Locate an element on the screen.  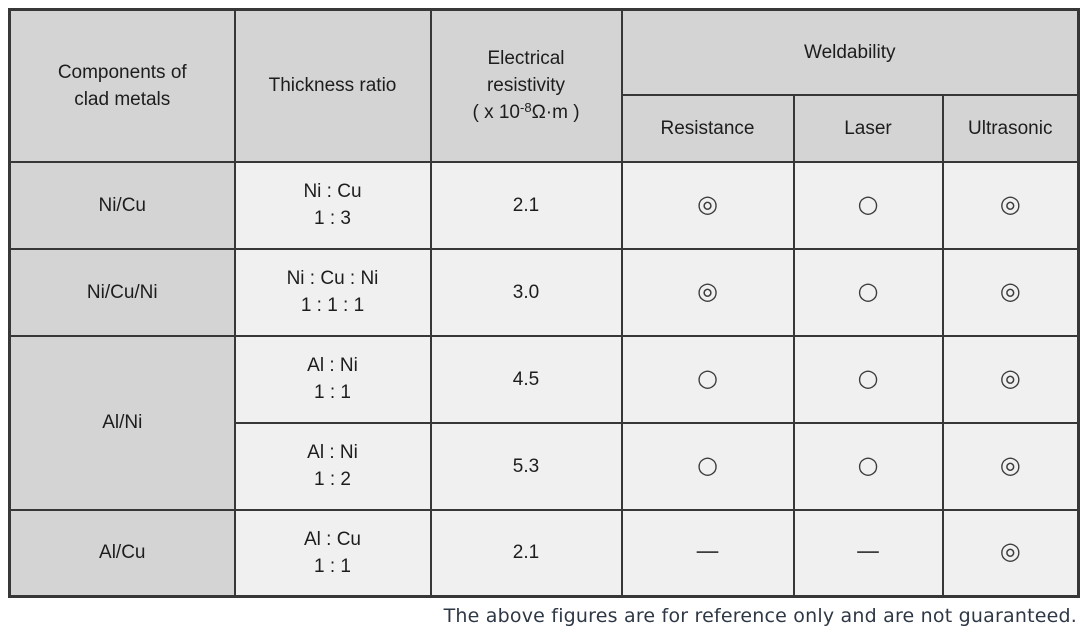
table-row-al-cu: Al/Cu Al : Cu 1 : 1 2.1 — — ◎ is located at coordinates (544, 553).